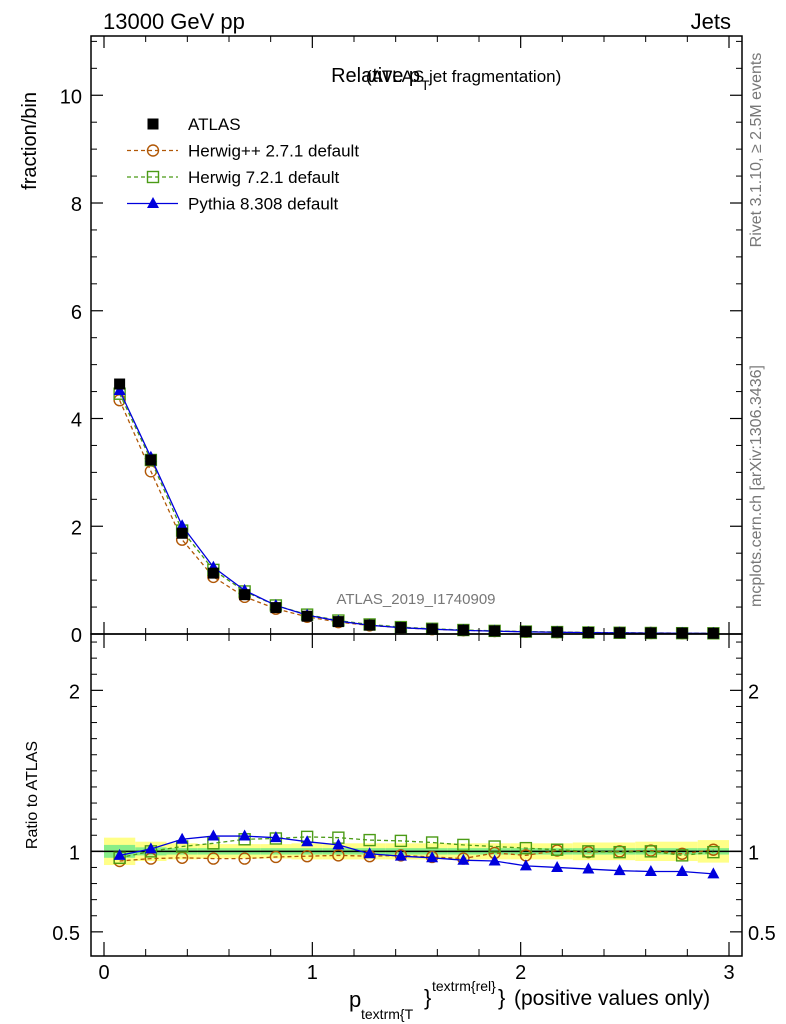 This screenshot has width=786, height=1024. What do you see at coordinates (263, 204) in the screenshot?
I see `legend-label: Pythia 8.308 default` at bounding box center [263, 204].